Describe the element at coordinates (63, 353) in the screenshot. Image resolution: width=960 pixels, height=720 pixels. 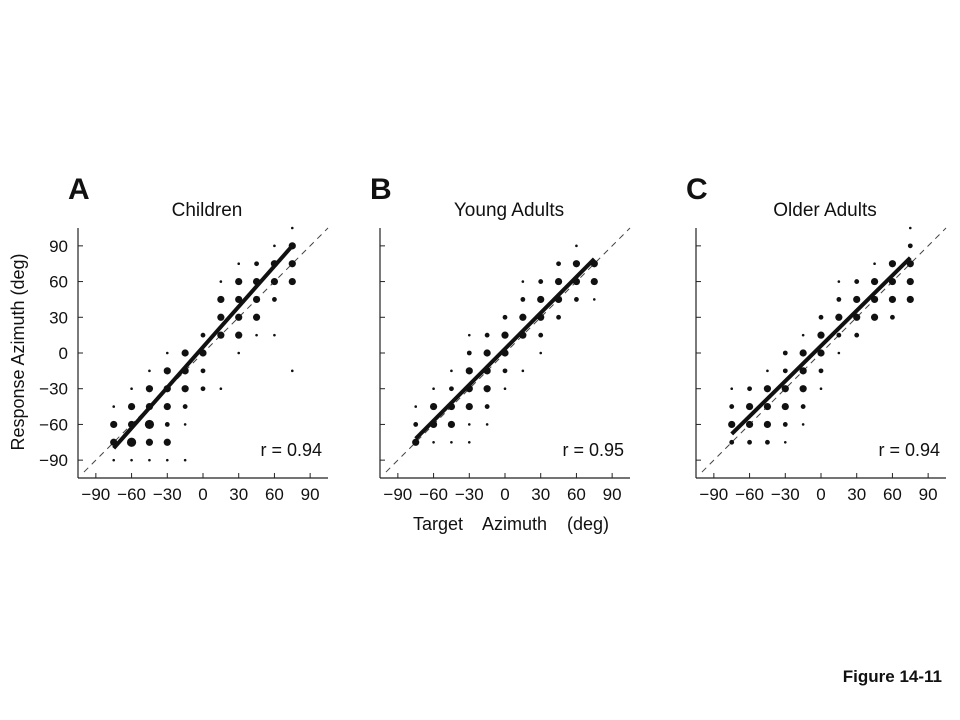
I see `y-tick-label: 0` at that location.